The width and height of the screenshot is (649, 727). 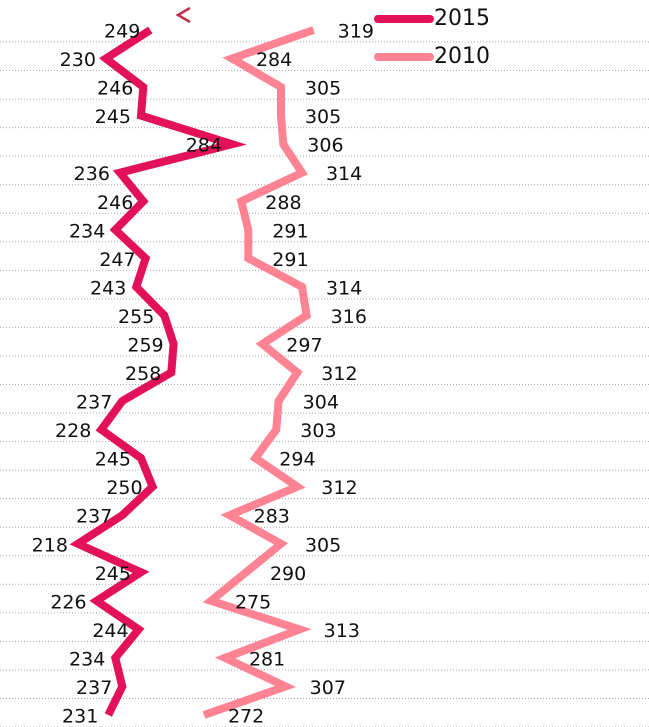 What do you see at coordinates (117, 260) in the screenshot?
I see `data-label: 247` at bounding box center [117, 260].